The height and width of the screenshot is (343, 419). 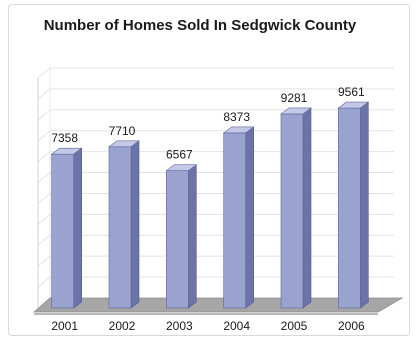 I want to click on data-label-2006: 9561, so click(x=351, y=92).